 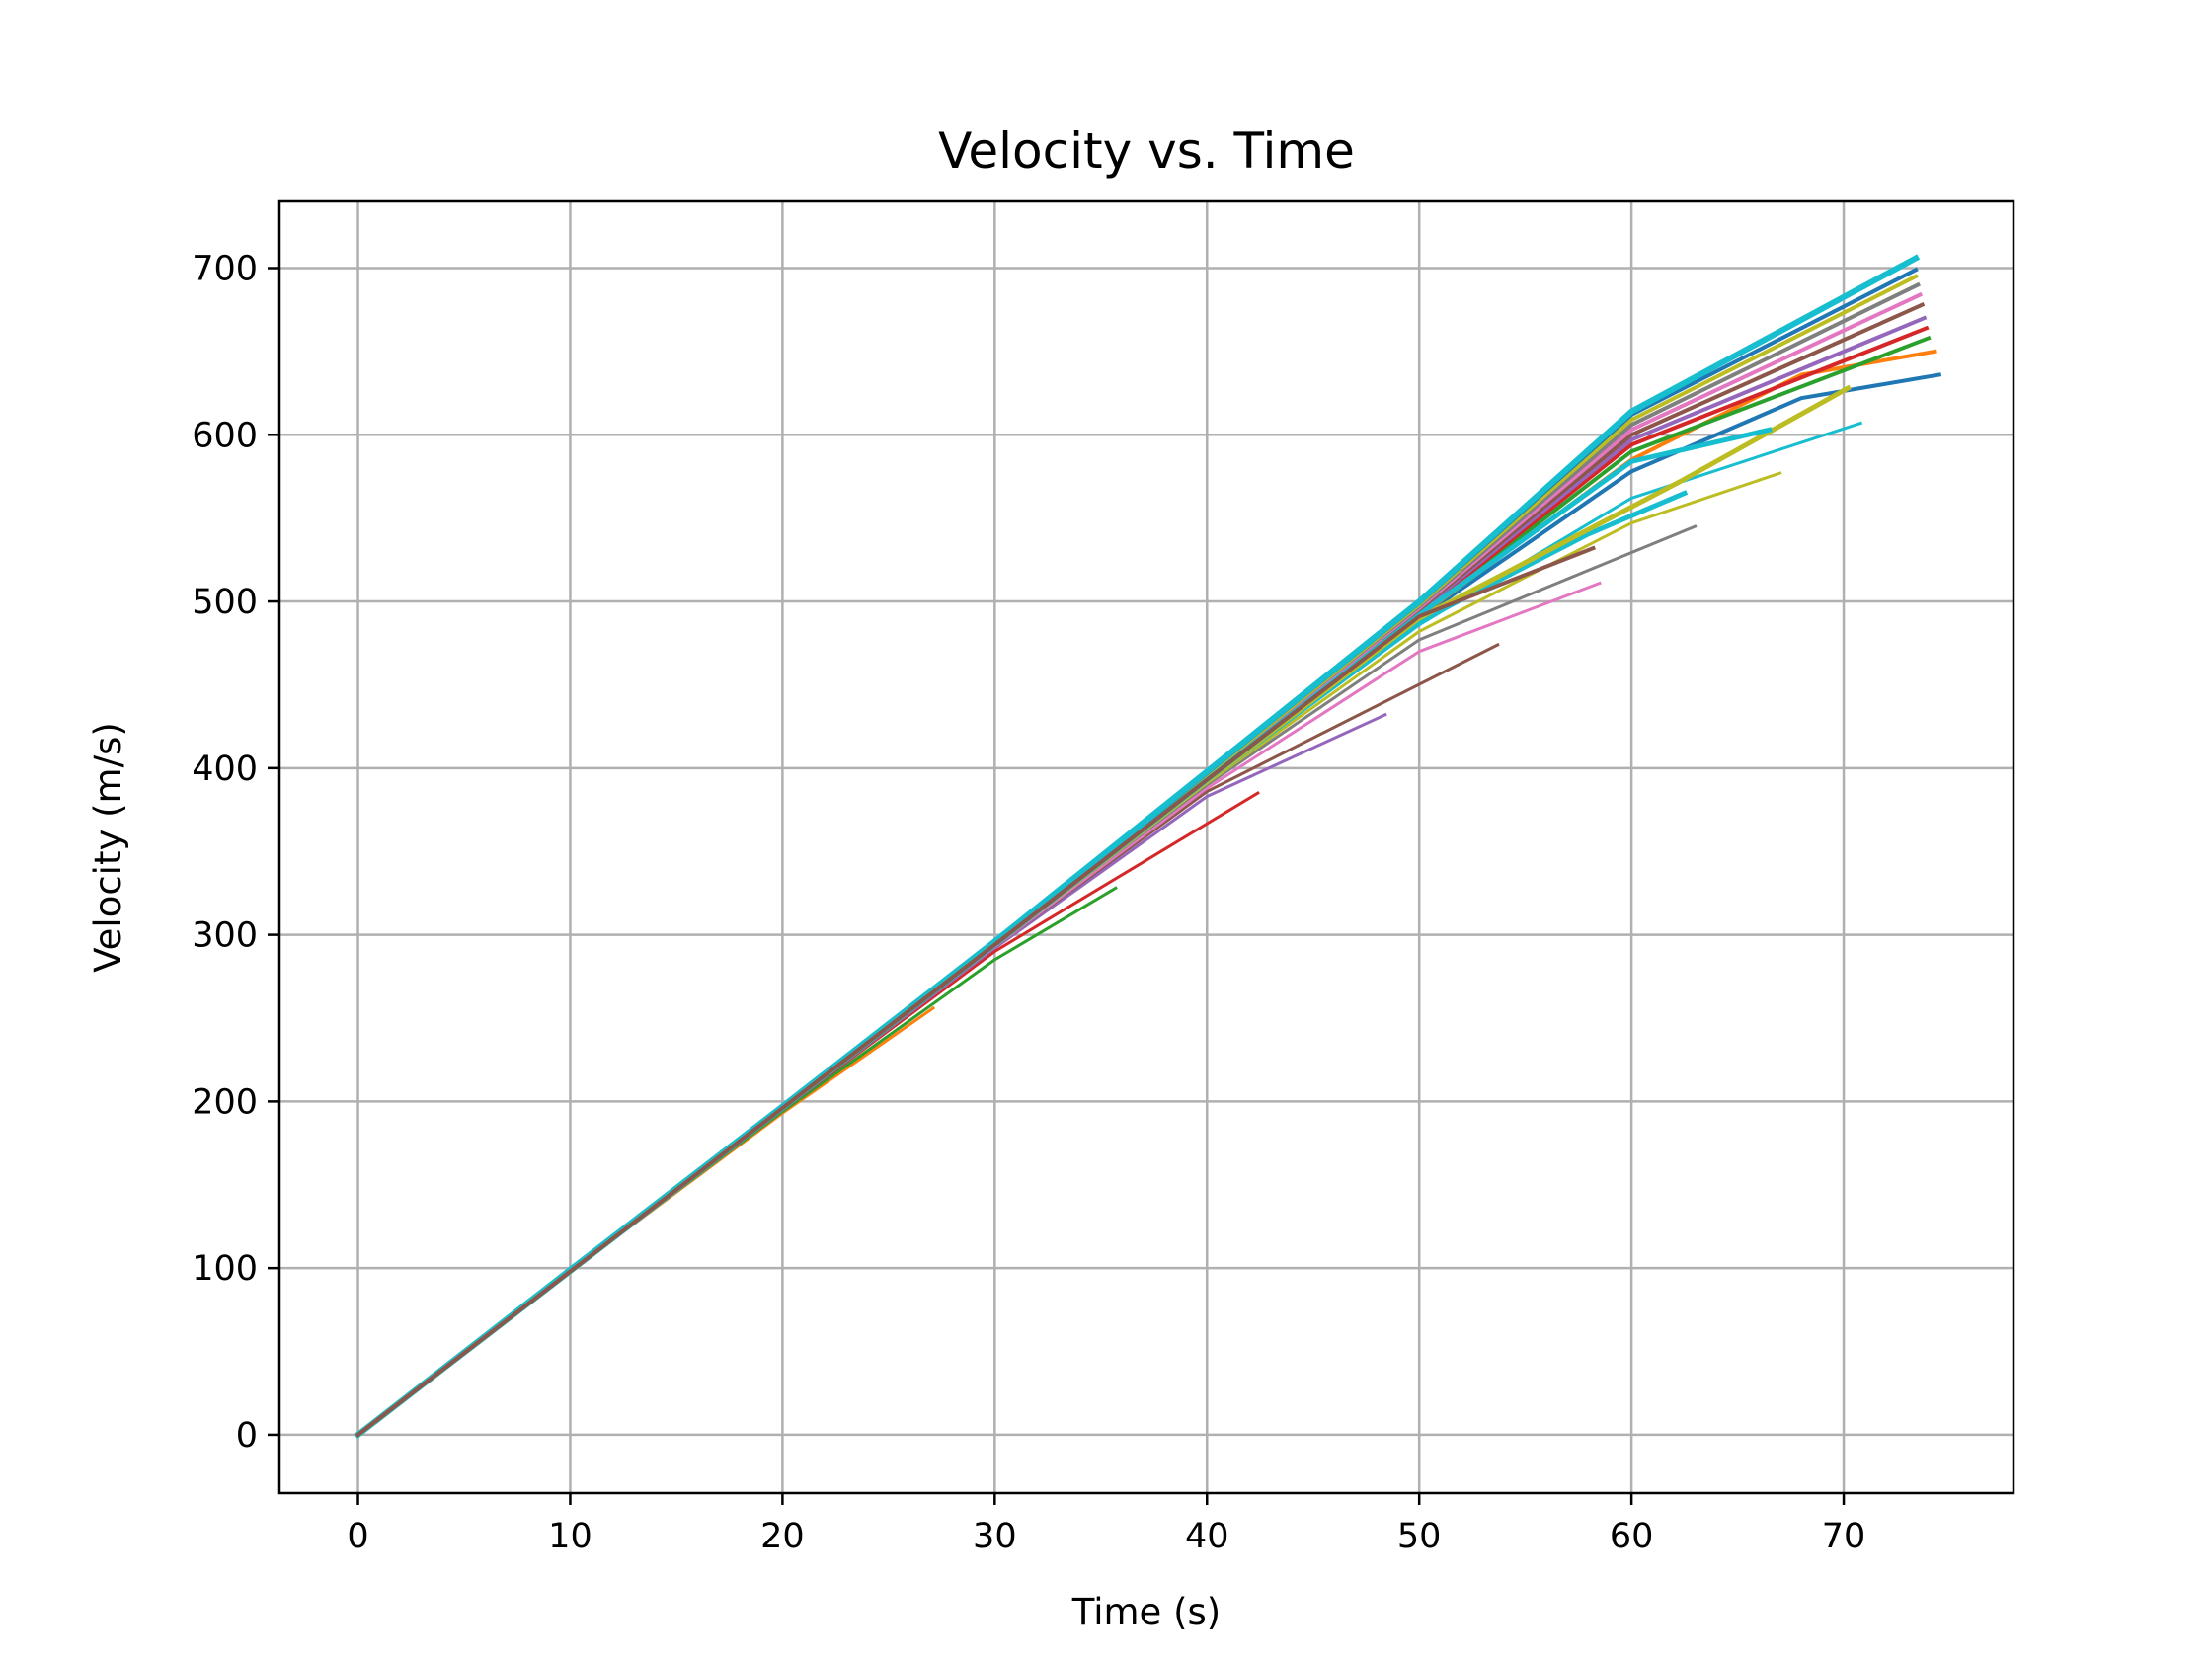 What do you see at coordinates (225, 936) in the screenshot?
I see `y-tick-label: 300` at bounding box center [225, 936].